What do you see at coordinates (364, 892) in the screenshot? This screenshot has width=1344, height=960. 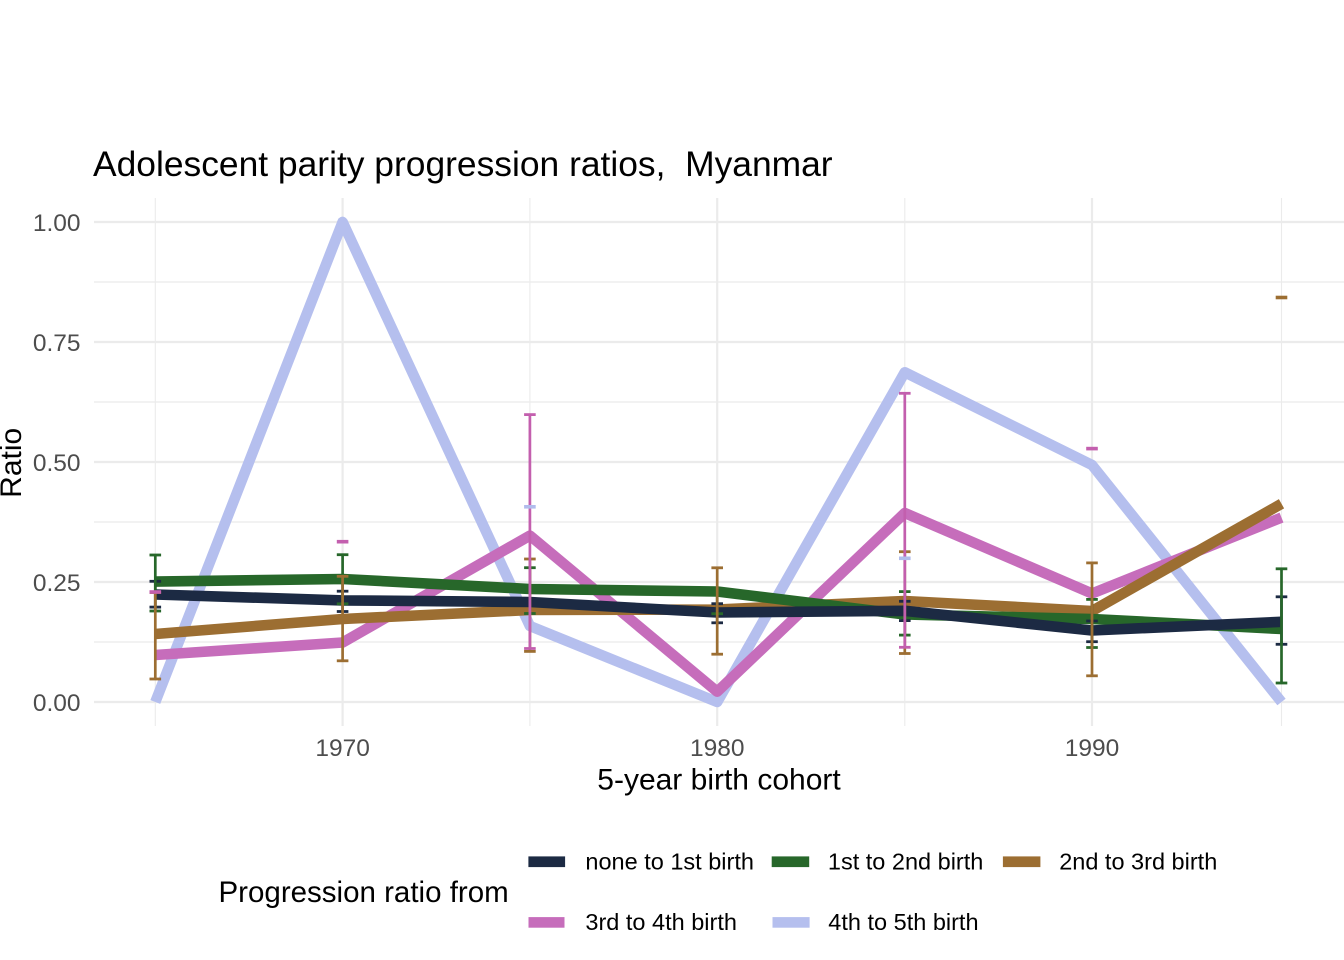 I see `svg-text: Progression ratio from` at bounding box center [364, 892].